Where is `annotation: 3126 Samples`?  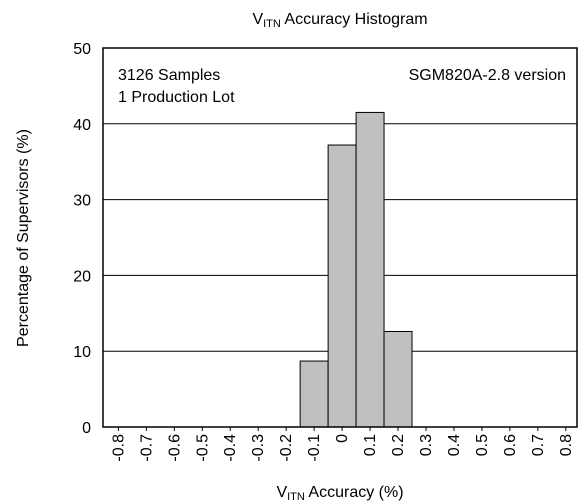 annotation: 3126 Samples is located at coordinates (169, 75).